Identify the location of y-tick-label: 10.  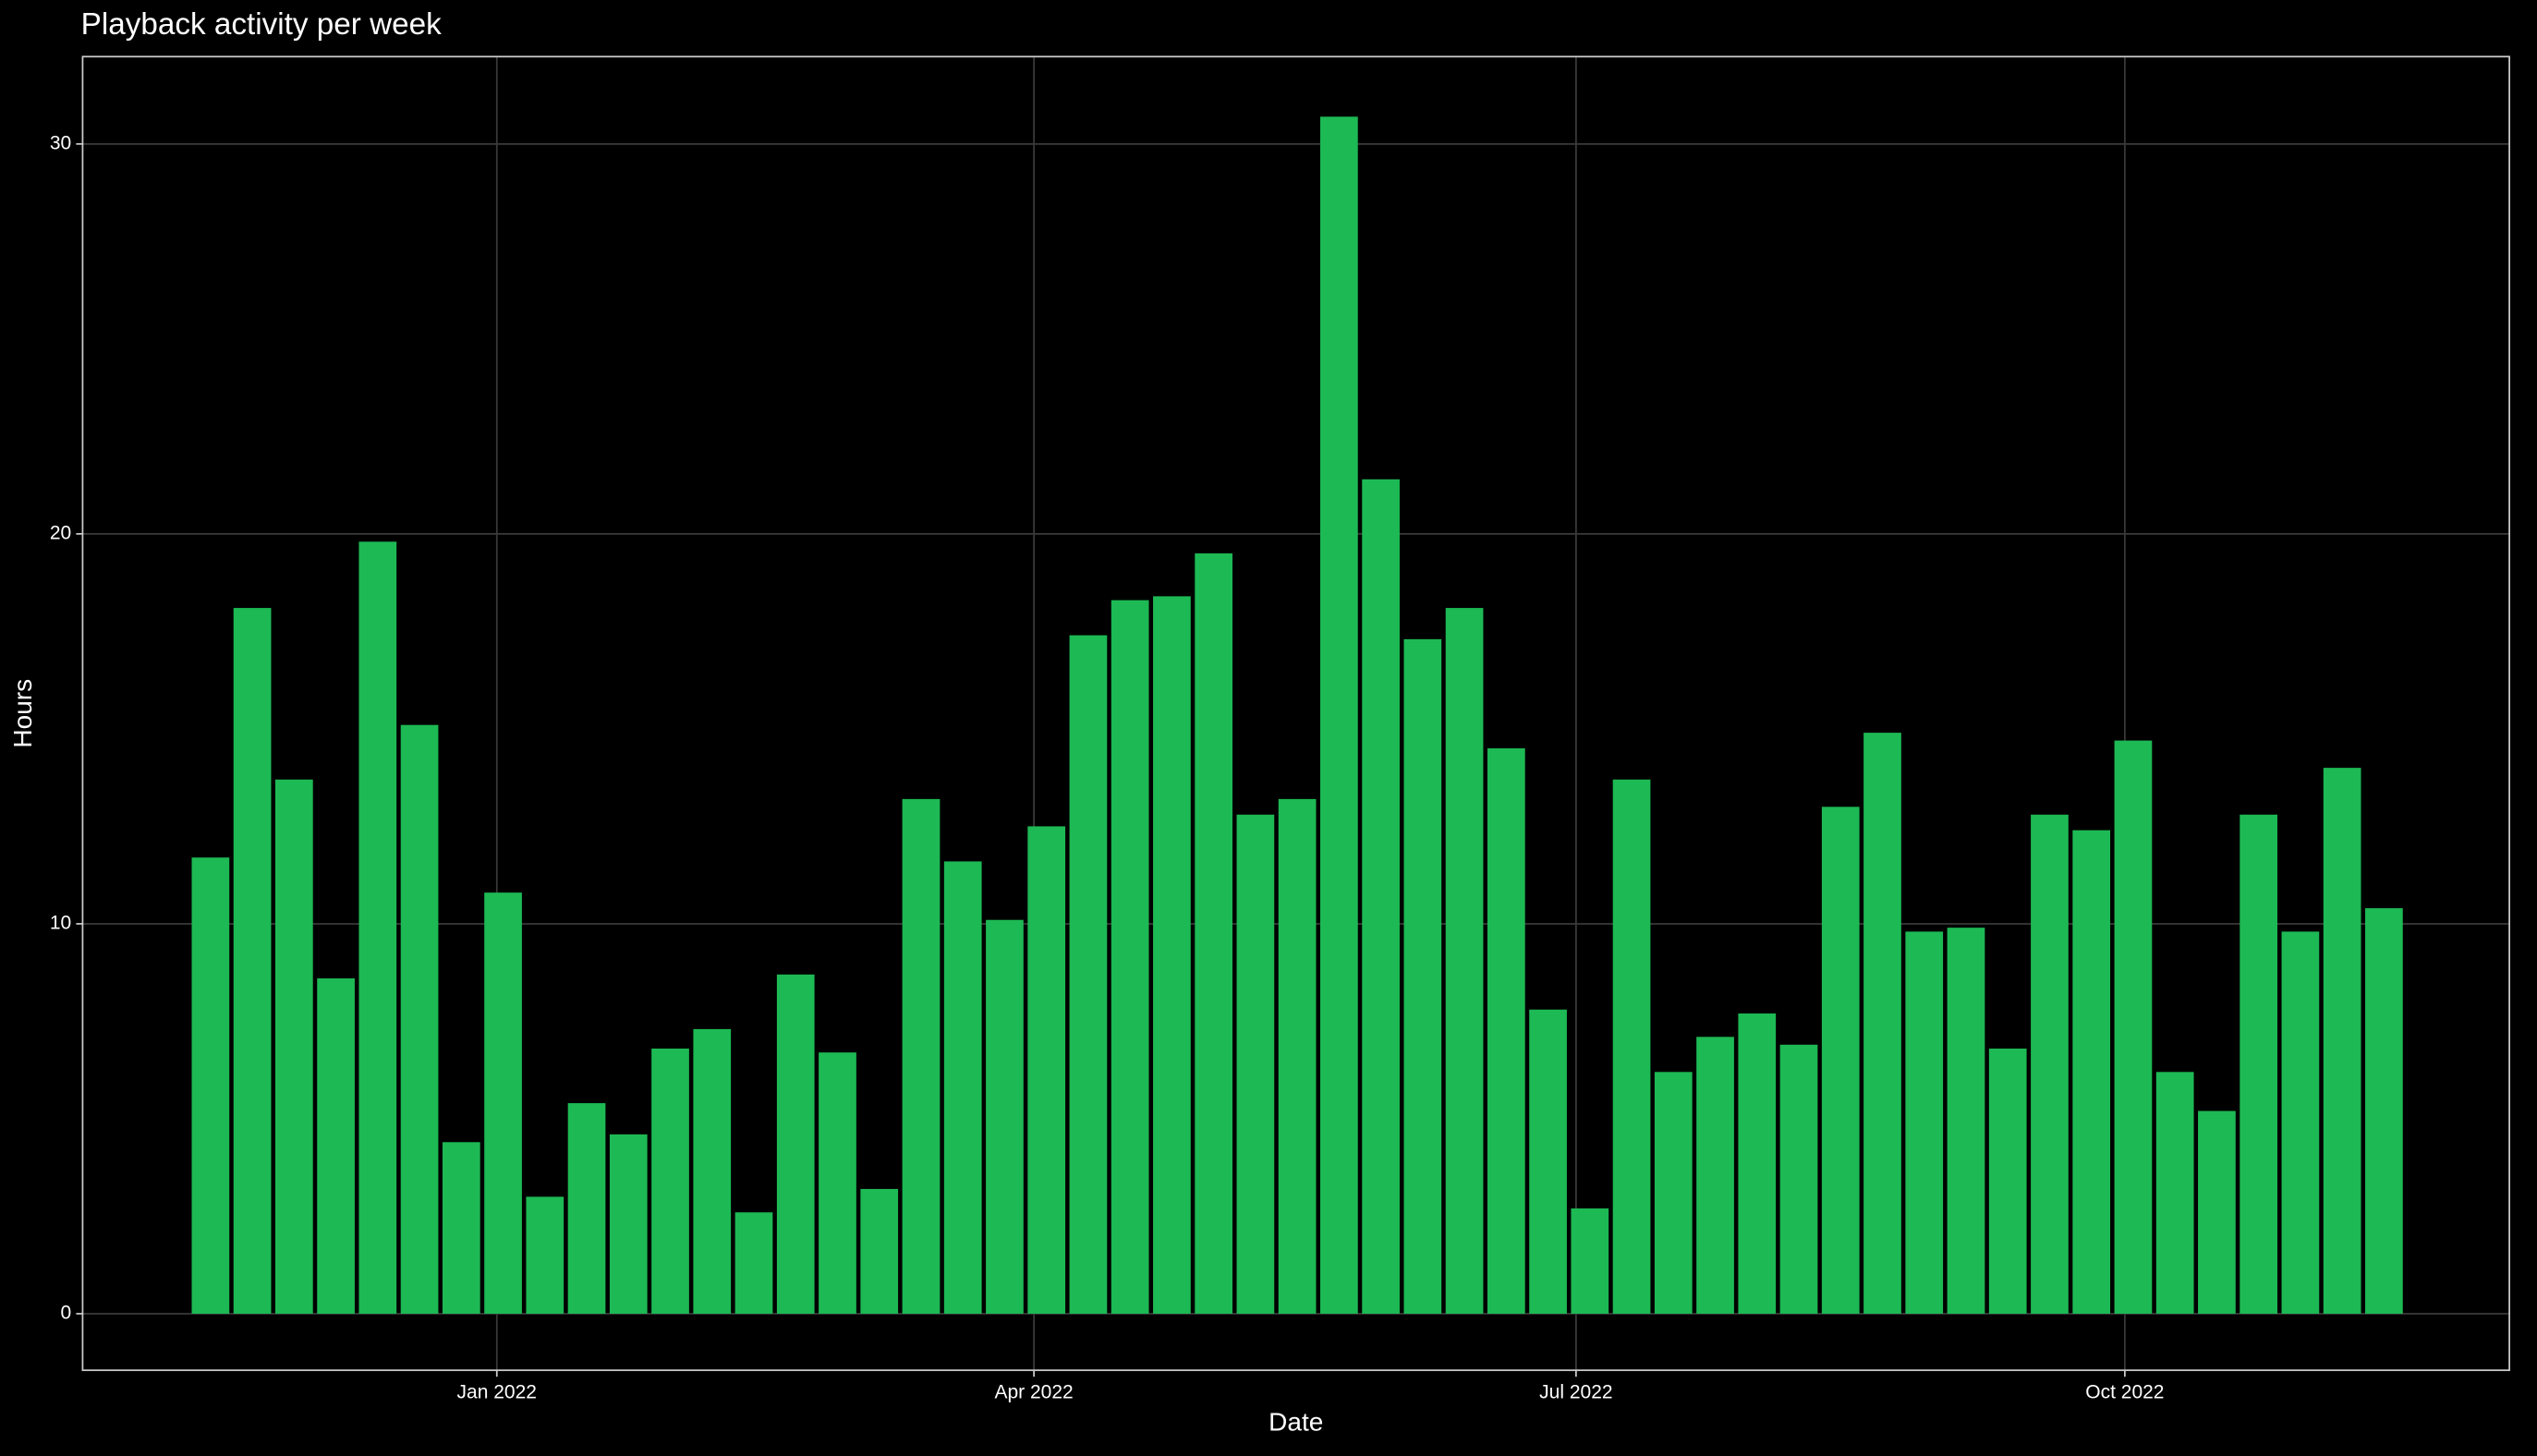
(61, 922).